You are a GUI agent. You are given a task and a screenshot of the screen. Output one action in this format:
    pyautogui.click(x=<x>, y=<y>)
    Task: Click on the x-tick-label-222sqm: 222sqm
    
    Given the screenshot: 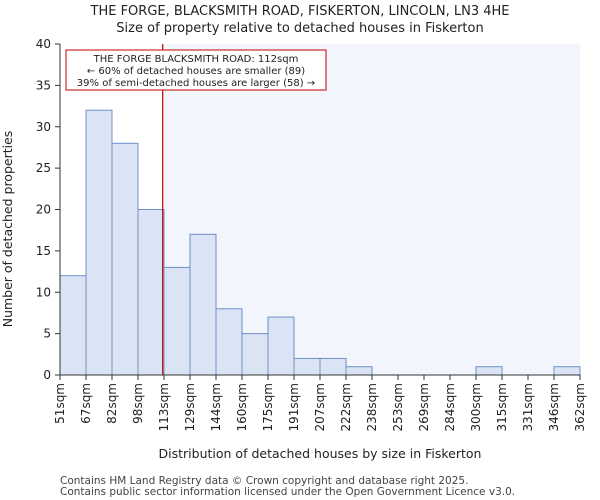 What is the action you would take?
    pyautogui.click(x=346, y=407)
    